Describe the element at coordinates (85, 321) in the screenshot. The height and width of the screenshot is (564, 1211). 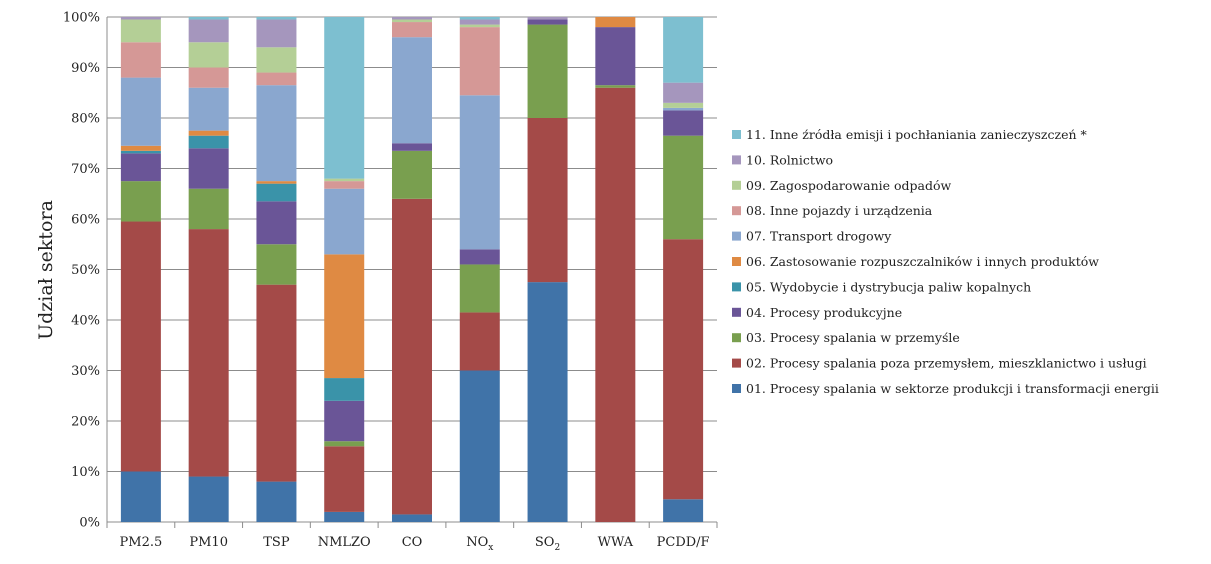
I see `y-tick-label: 40%` at that location.